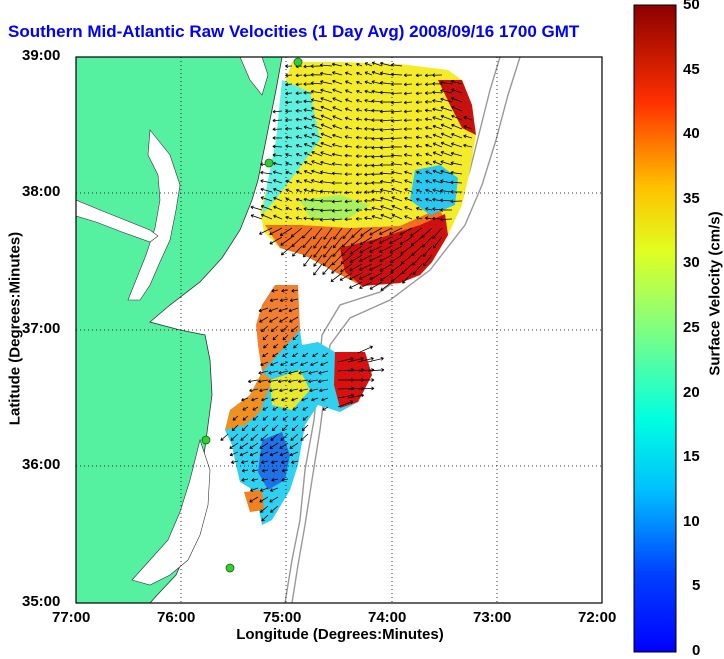 The height and width of the screenshot is (659, 724). I want to click on radar-station-marker, so click(230, 568).